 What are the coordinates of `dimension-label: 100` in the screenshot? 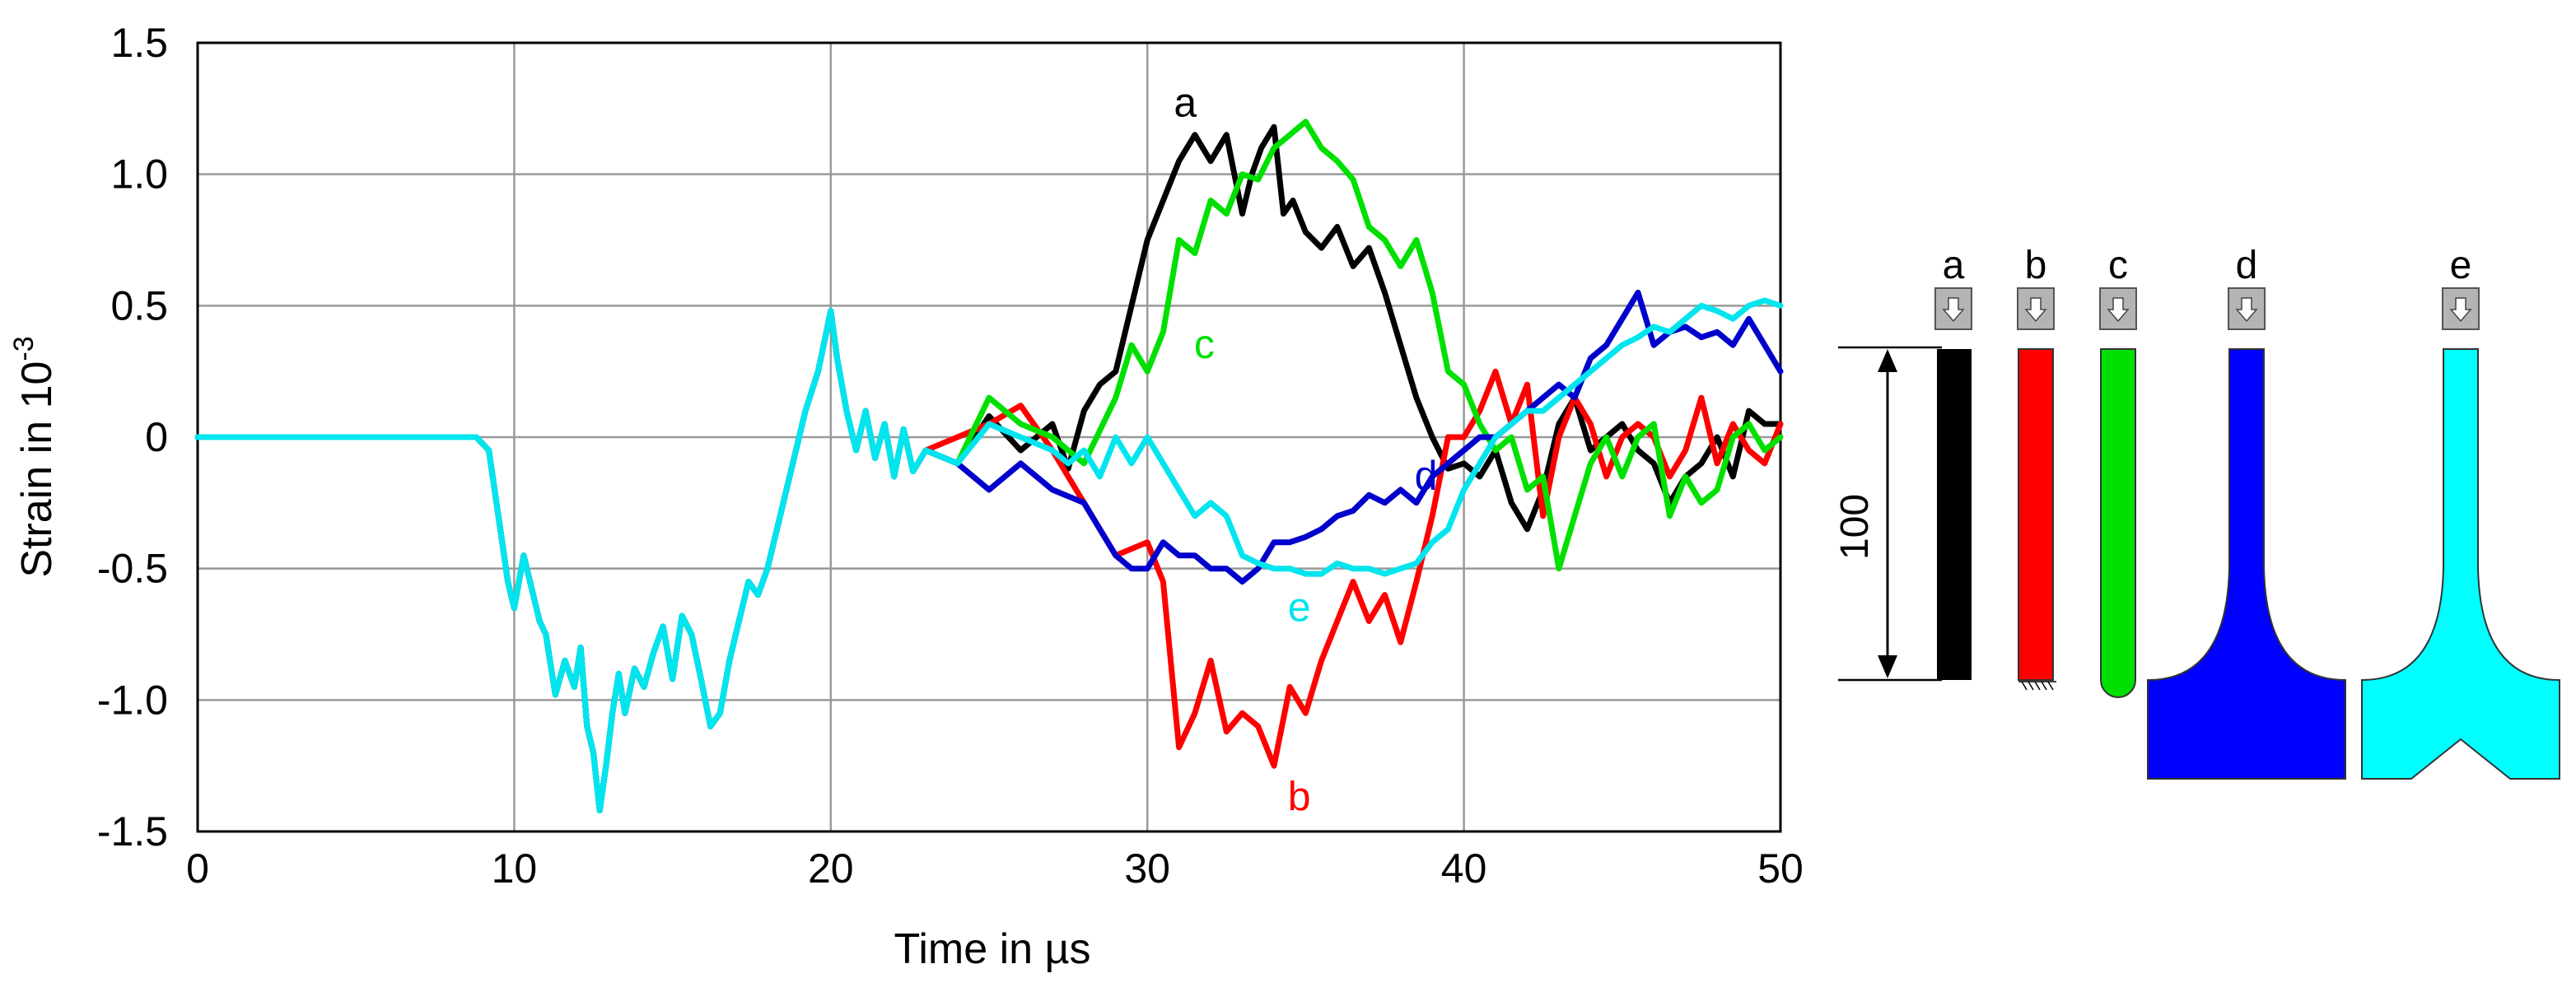 It's located at (1855, 527).